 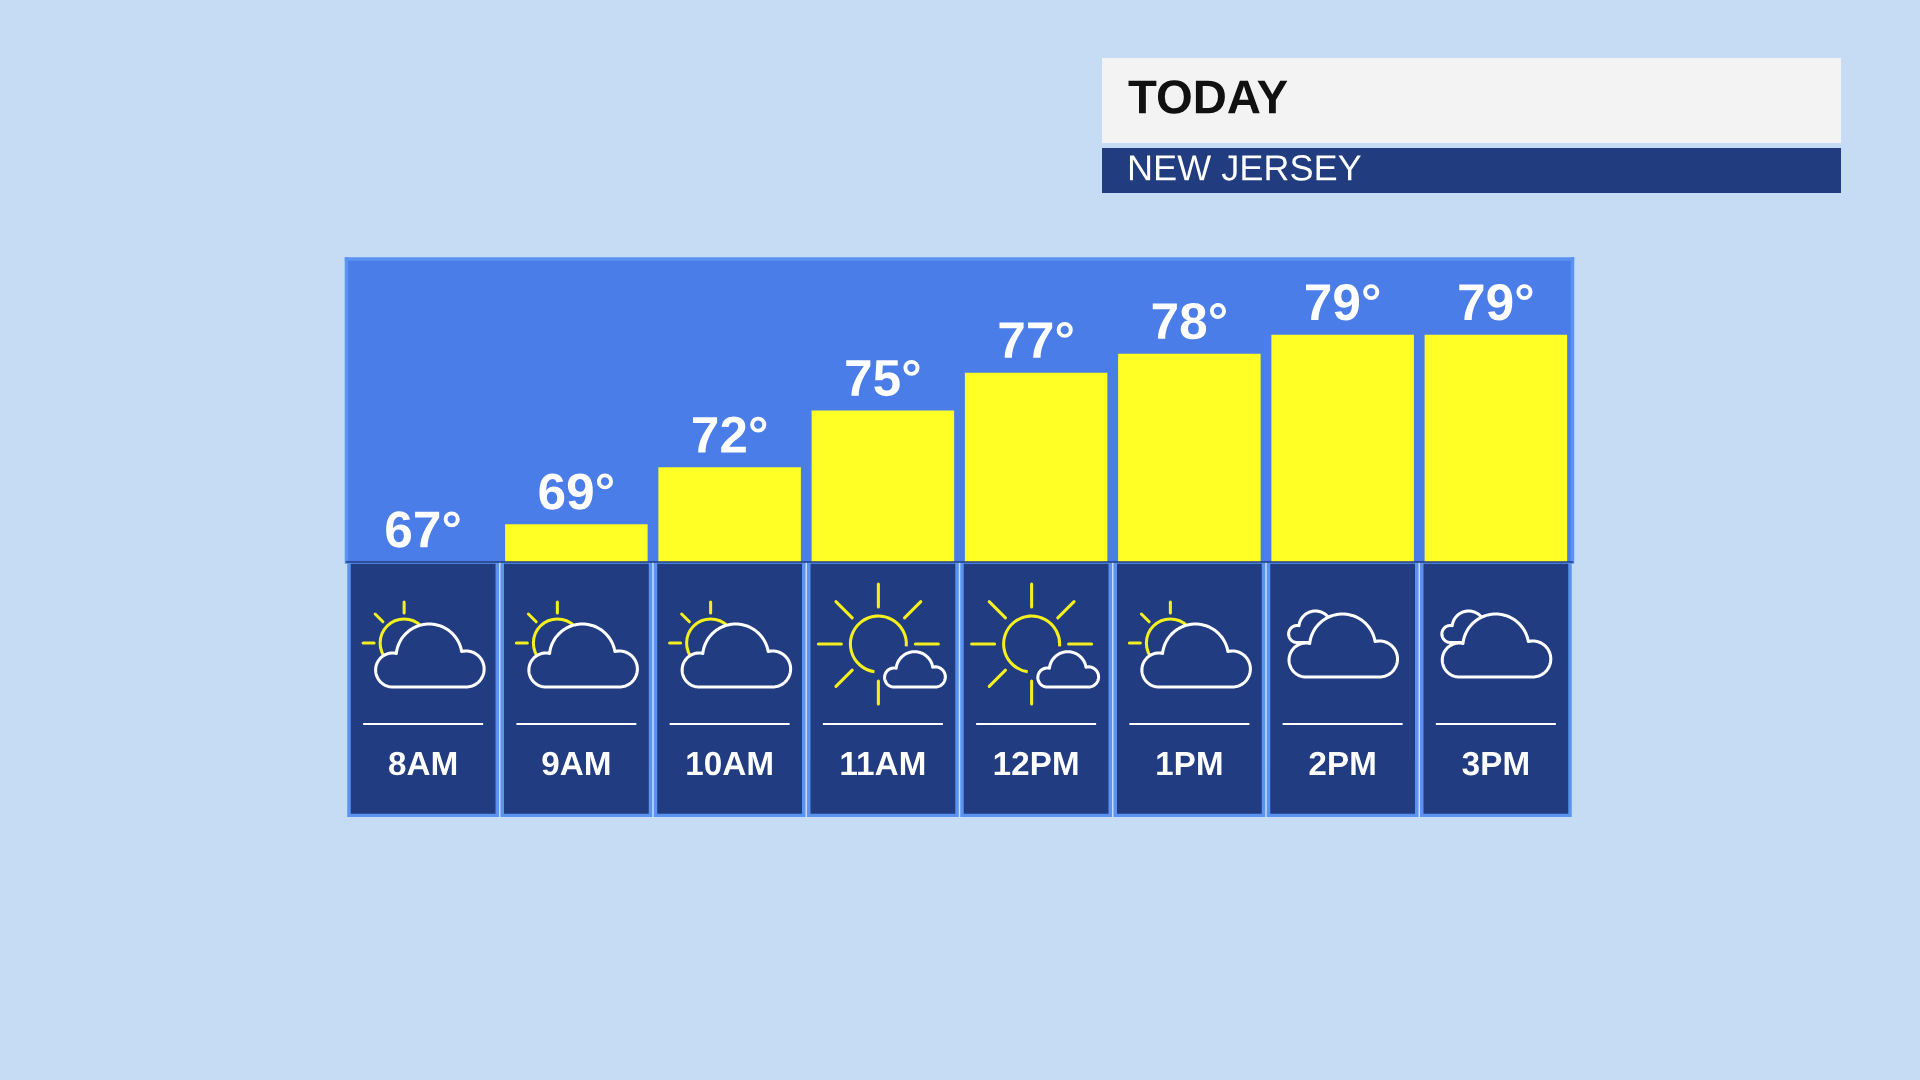 I want to click on x-tick-label: 12PM, so click(x=1036, y=763).